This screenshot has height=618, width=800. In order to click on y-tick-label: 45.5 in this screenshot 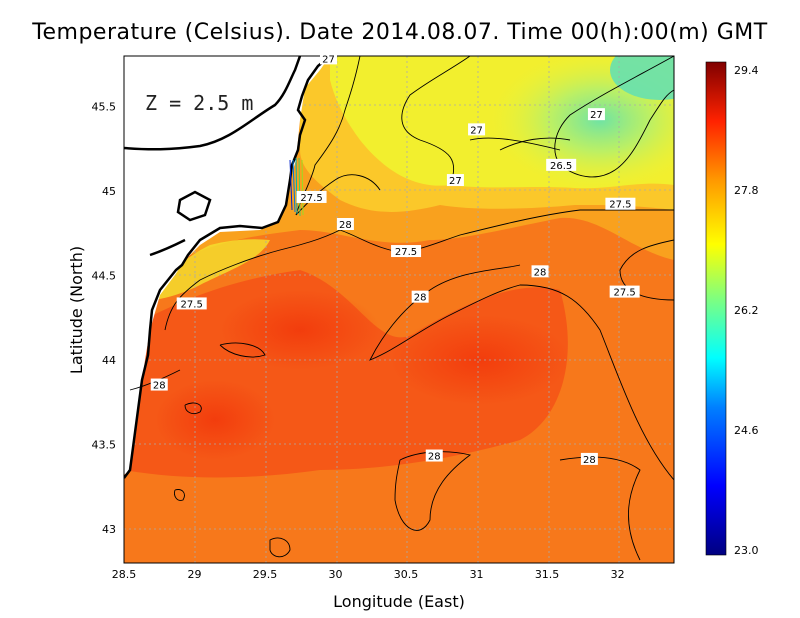, I will do `click(104, 107)`.